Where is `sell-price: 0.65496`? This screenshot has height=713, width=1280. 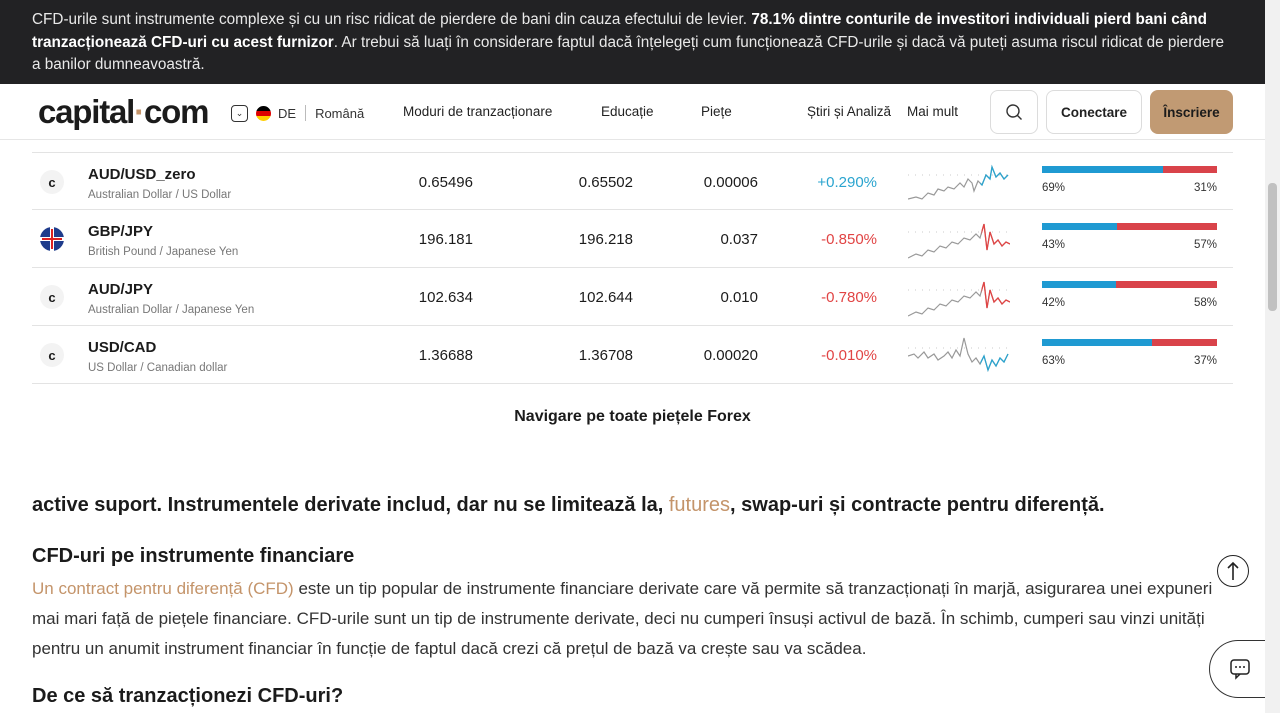
sell-price: 0.65496 is located at coordinates (445, 182).